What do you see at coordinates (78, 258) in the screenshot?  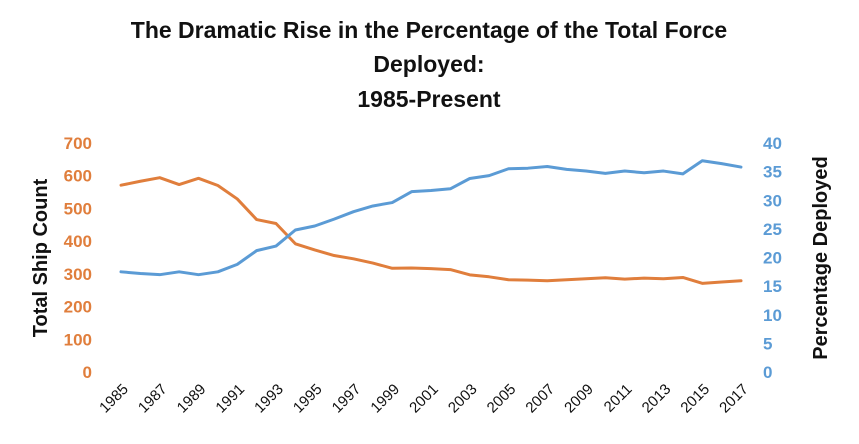 I see `left-axis-ticks: 0 100 200 300 400 500 600 700` at bounding box center [78, 258].